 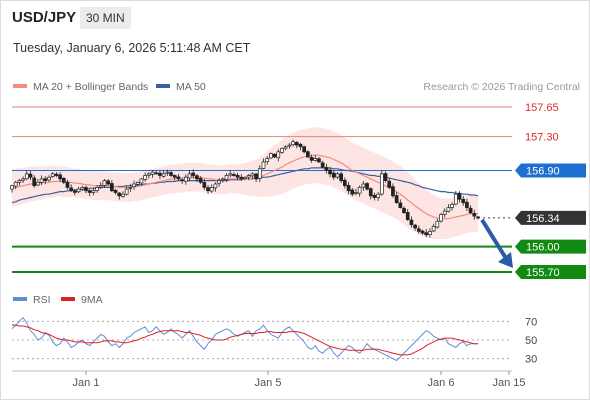 I want to click on level-tag-bg-pivot, so click(x=550, y=170).